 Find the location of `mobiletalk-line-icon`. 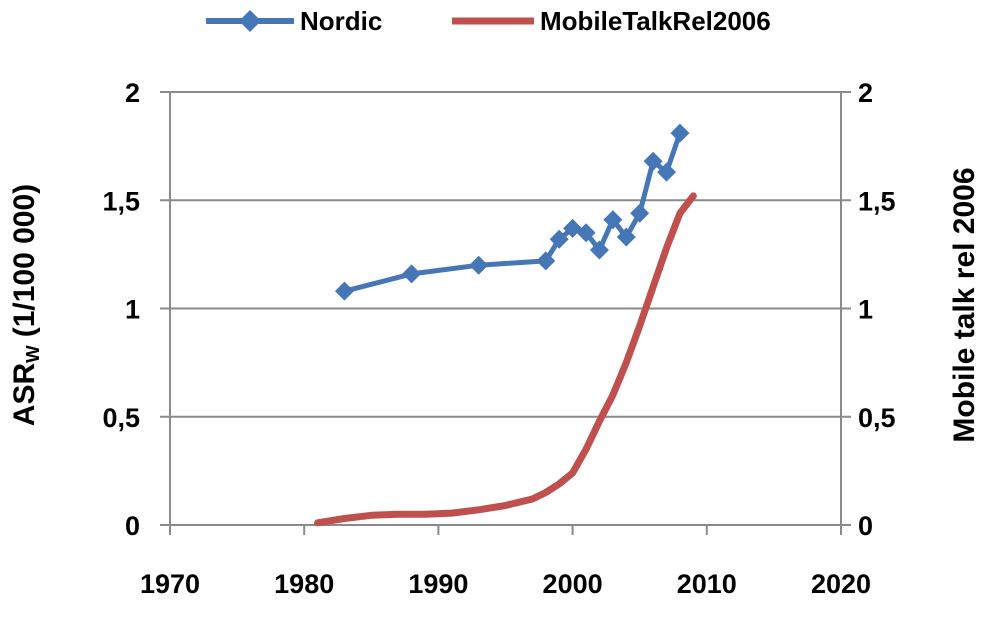

mobiletalk-line-icon is located at coordinates (493, 21).